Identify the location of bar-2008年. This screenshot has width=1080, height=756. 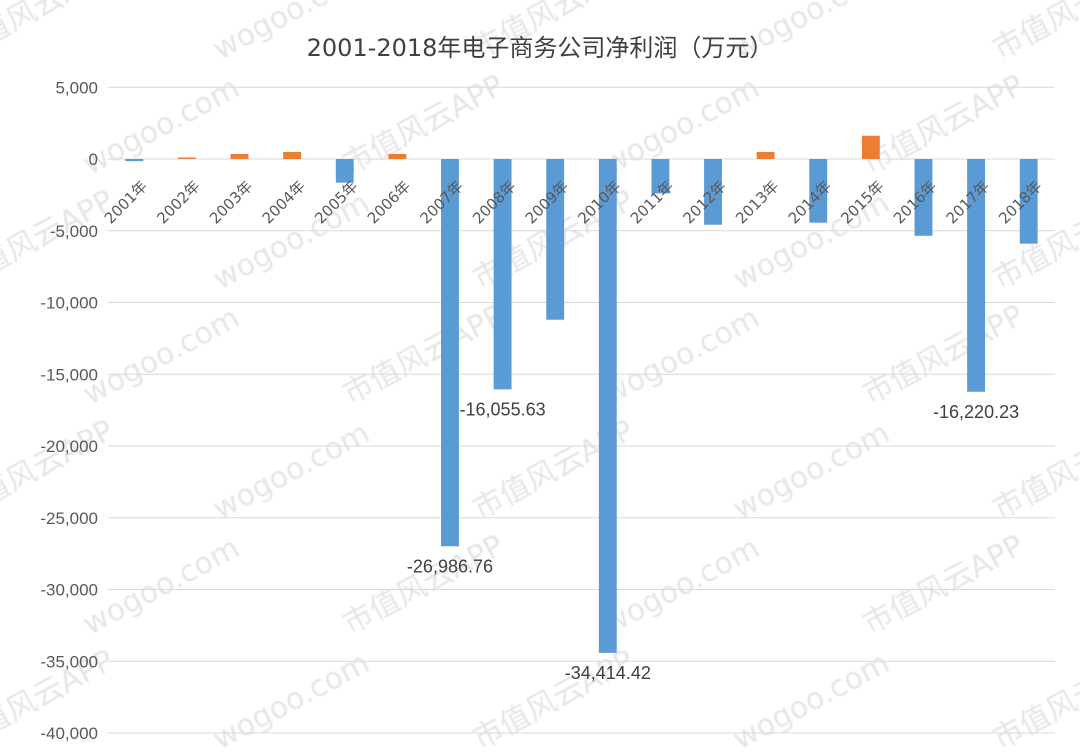
(502, 274).